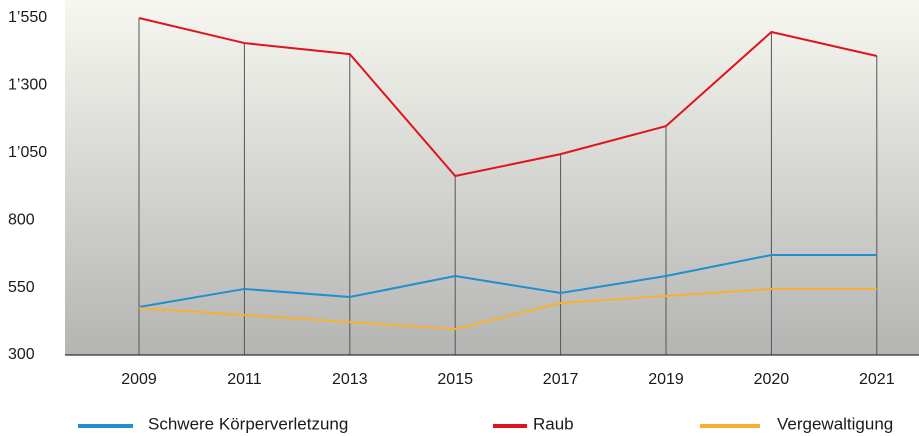  What do you see at coordinates (27, 152) in the screenshot?
I see `y-tick-label: 1’050` at bounding box center [27, 152].